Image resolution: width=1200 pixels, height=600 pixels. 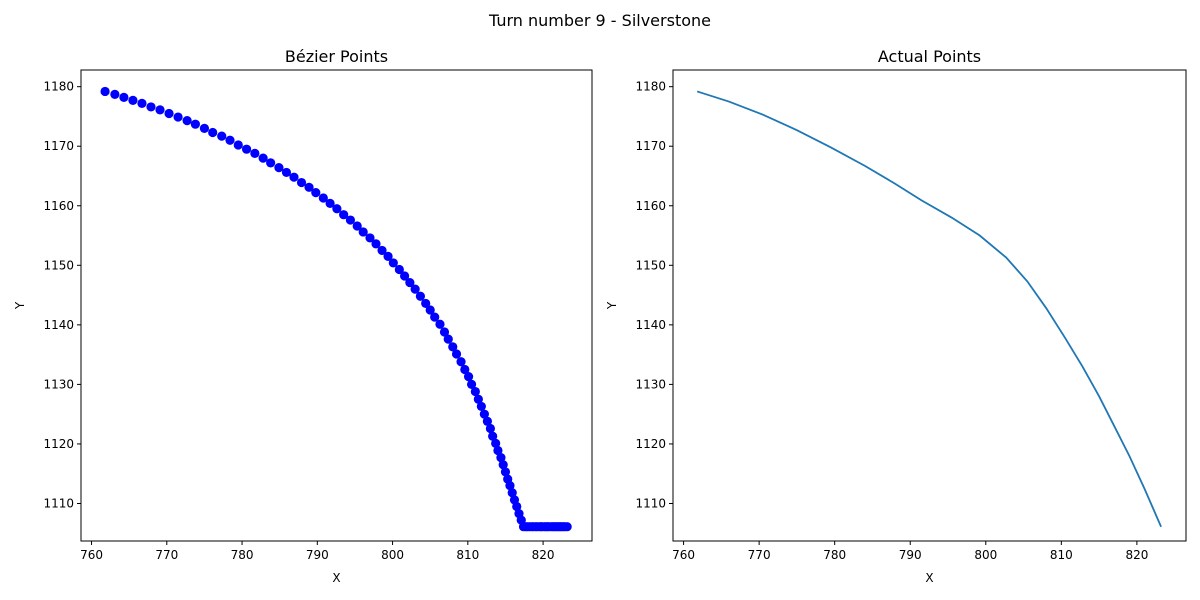 What do you see at coordinates (834, 555) in the screenshot?
I see `x-tick-label: 780` at bounding box center [834, 555].